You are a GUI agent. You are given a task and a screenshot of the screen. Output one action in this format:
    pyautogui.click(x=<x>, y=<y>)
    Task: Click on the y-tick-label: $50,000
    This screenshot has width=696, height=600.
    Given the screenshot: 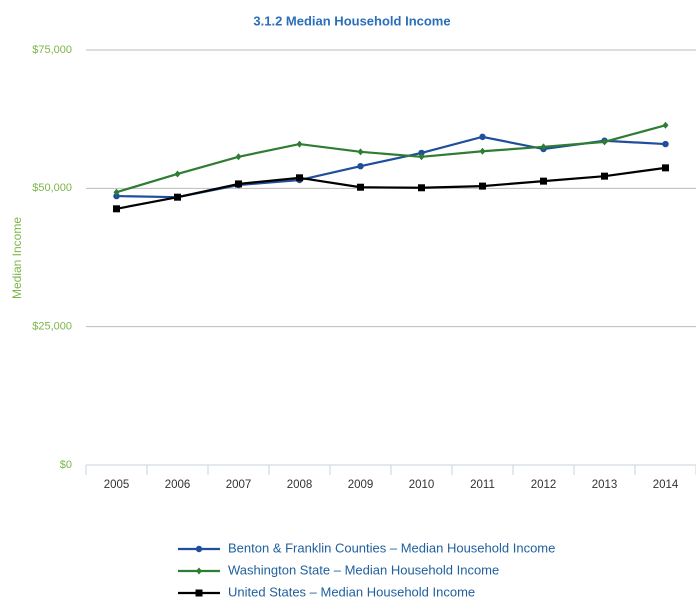 What is the action you would take?
    pyautogui.click(x=52, y=188)
    